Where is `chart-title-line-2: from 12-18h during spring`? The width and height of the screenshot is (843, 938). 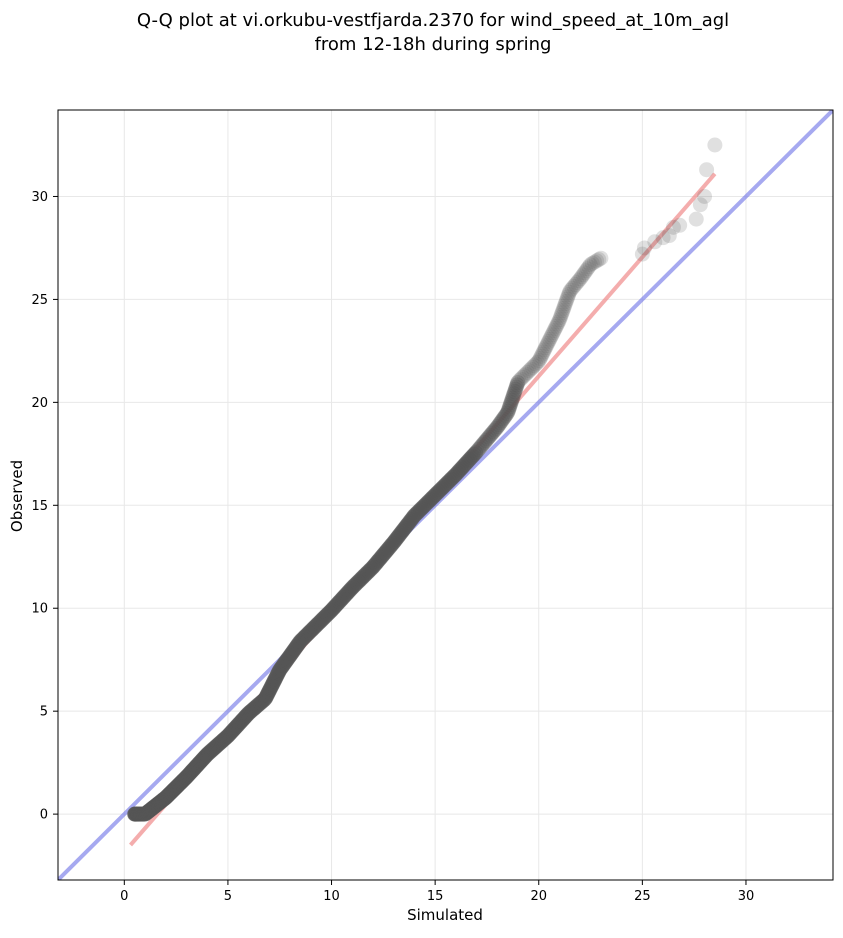
chart-title-line-2: from 12-18h during spring is located at coordinates (433, 44).